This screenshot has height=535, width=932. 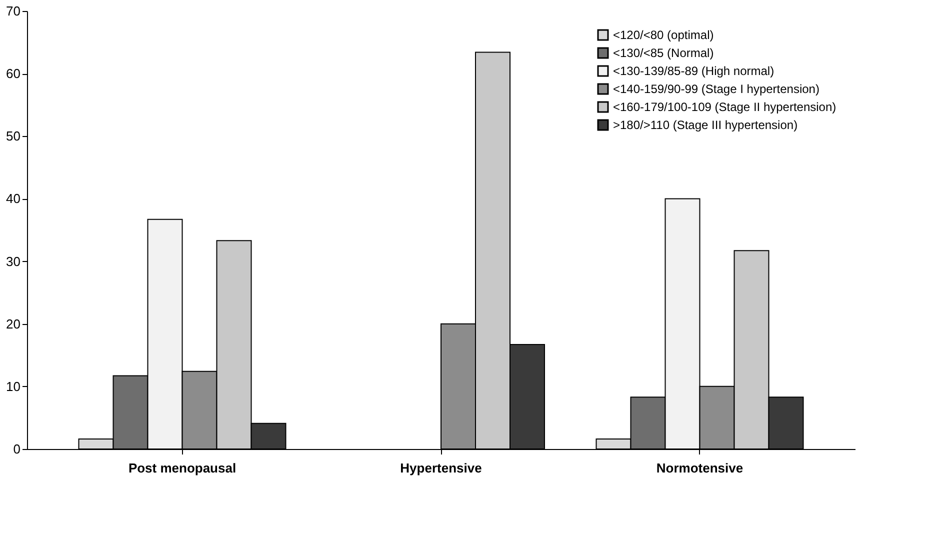 What do you see at coordinates (13, 74) in the screenshot?
I see `y-tick-label: 60` at bounding box center [13, 74].